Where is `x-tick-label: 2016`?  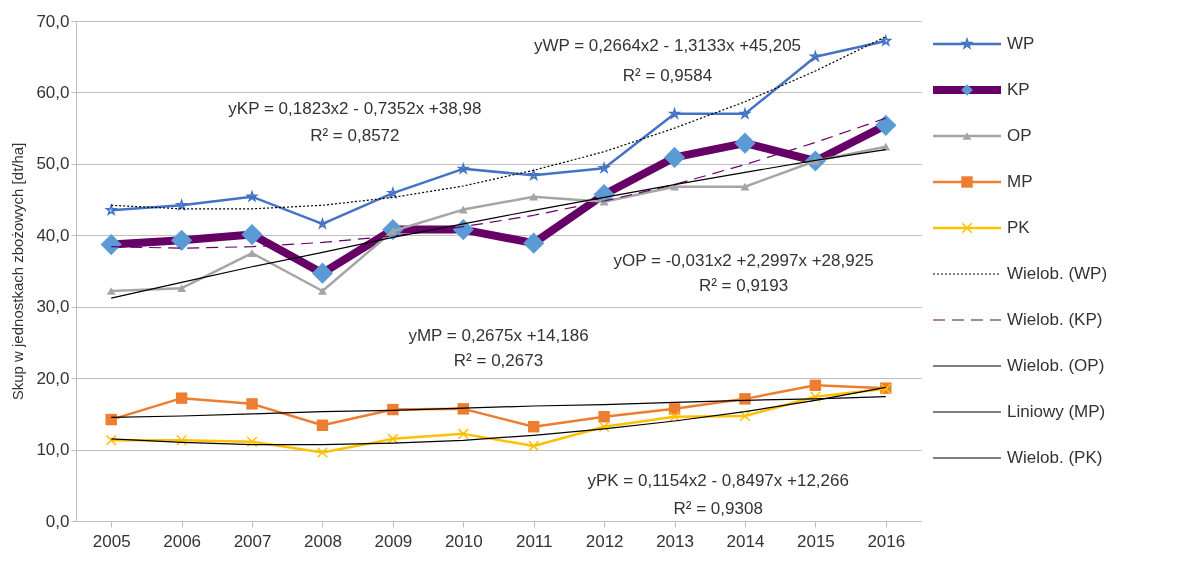
x-tick-label: 2016 is located at coordinates (886, 541).